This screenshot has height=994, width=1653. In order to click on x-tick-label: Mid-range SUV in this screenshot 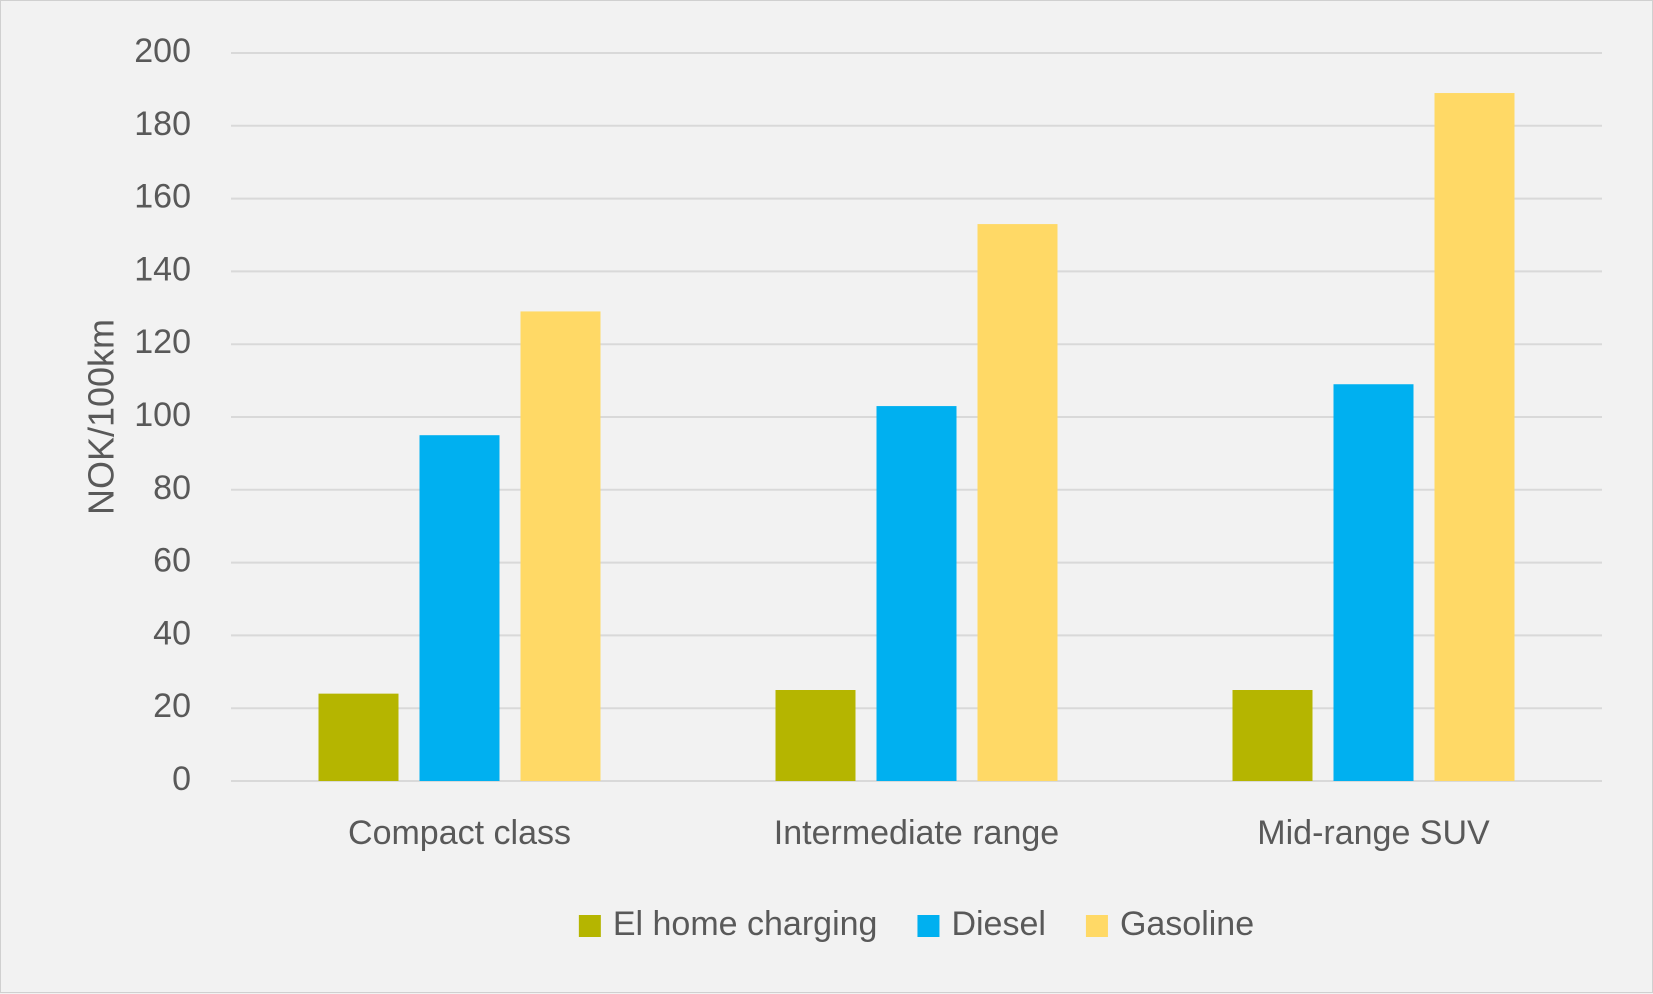, I will do `click(1373, 833)`.